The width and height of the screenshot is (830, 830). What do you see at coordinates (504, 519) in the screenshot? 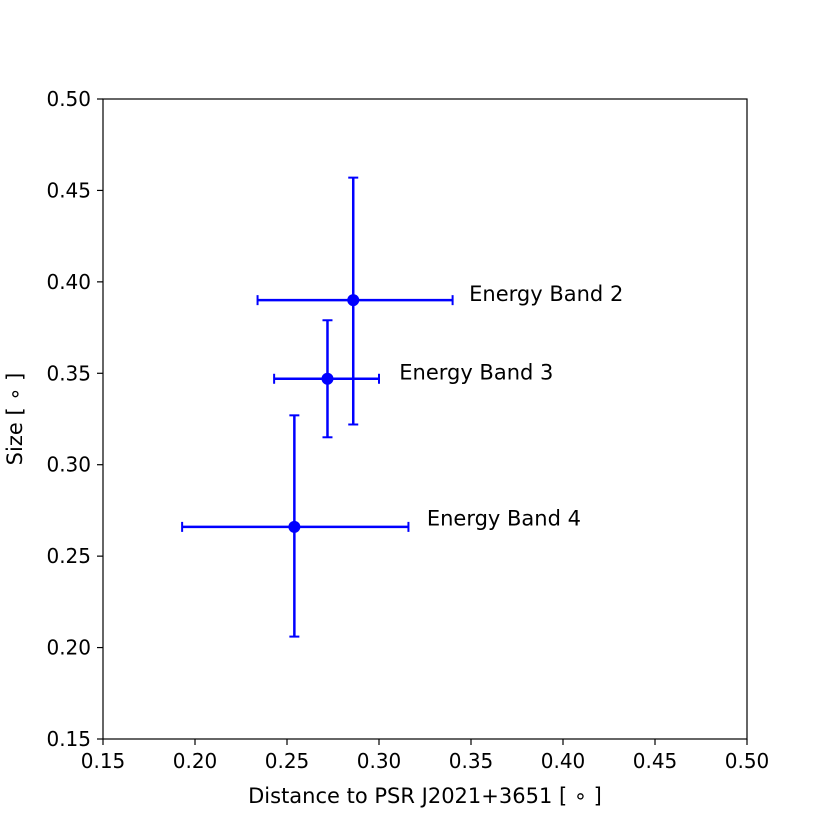
I see `point-label: Energy Band 4` at bounding box center [504, 519].